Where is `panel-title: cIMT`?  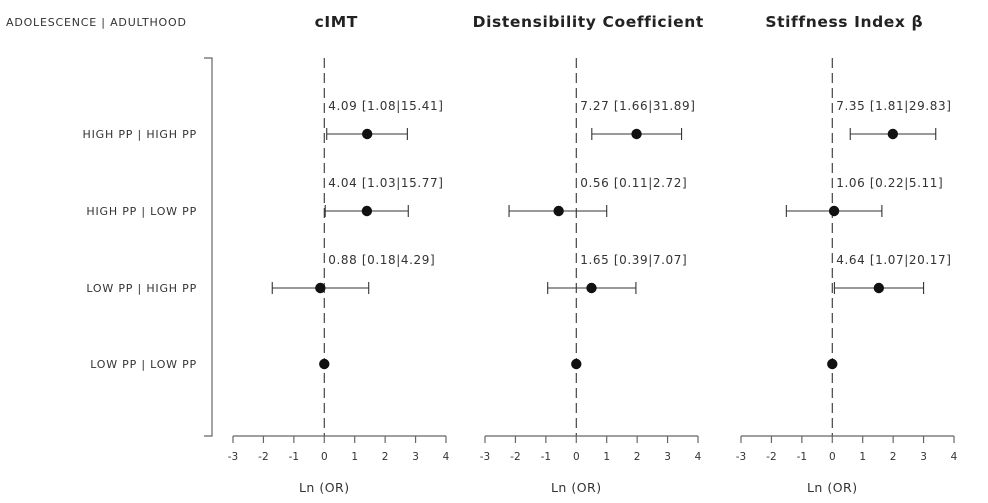
panel-title: cIMT is located at coordinates (336, 22).